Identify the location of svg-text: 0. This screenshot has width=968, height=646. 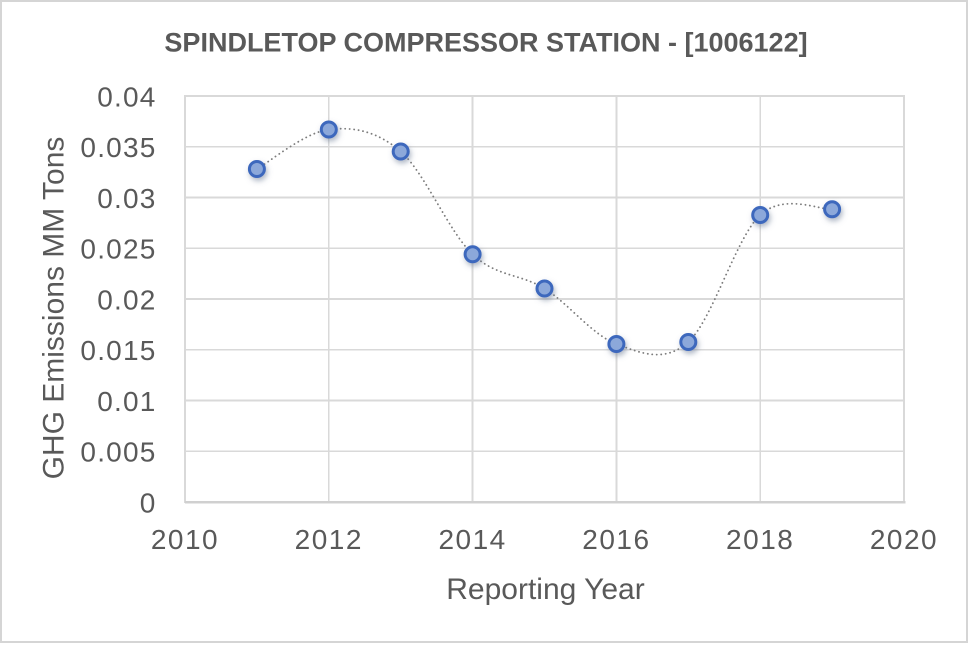
(148, 502).